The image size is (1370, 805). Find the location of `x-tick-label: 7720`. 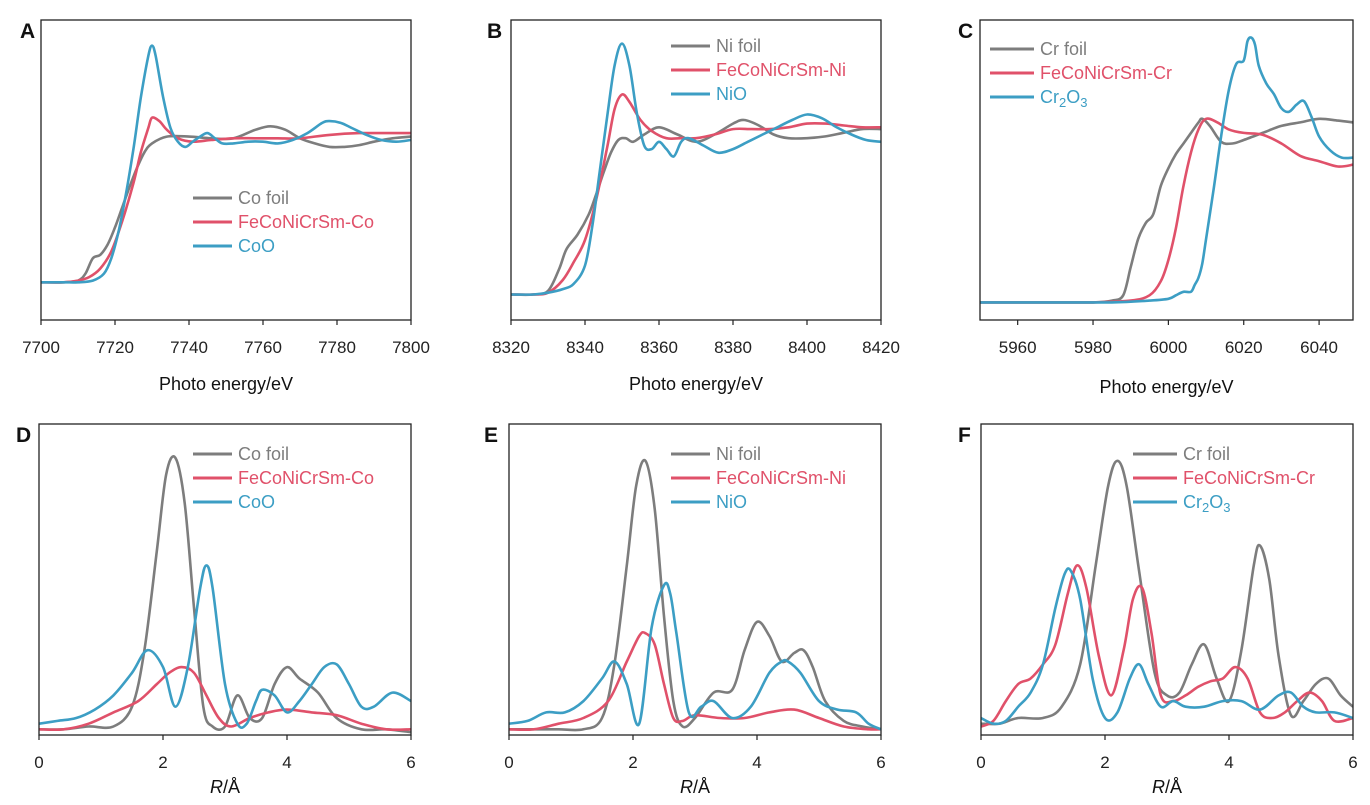

x-tick-label: 7720 is located at coordinates (115, 347).